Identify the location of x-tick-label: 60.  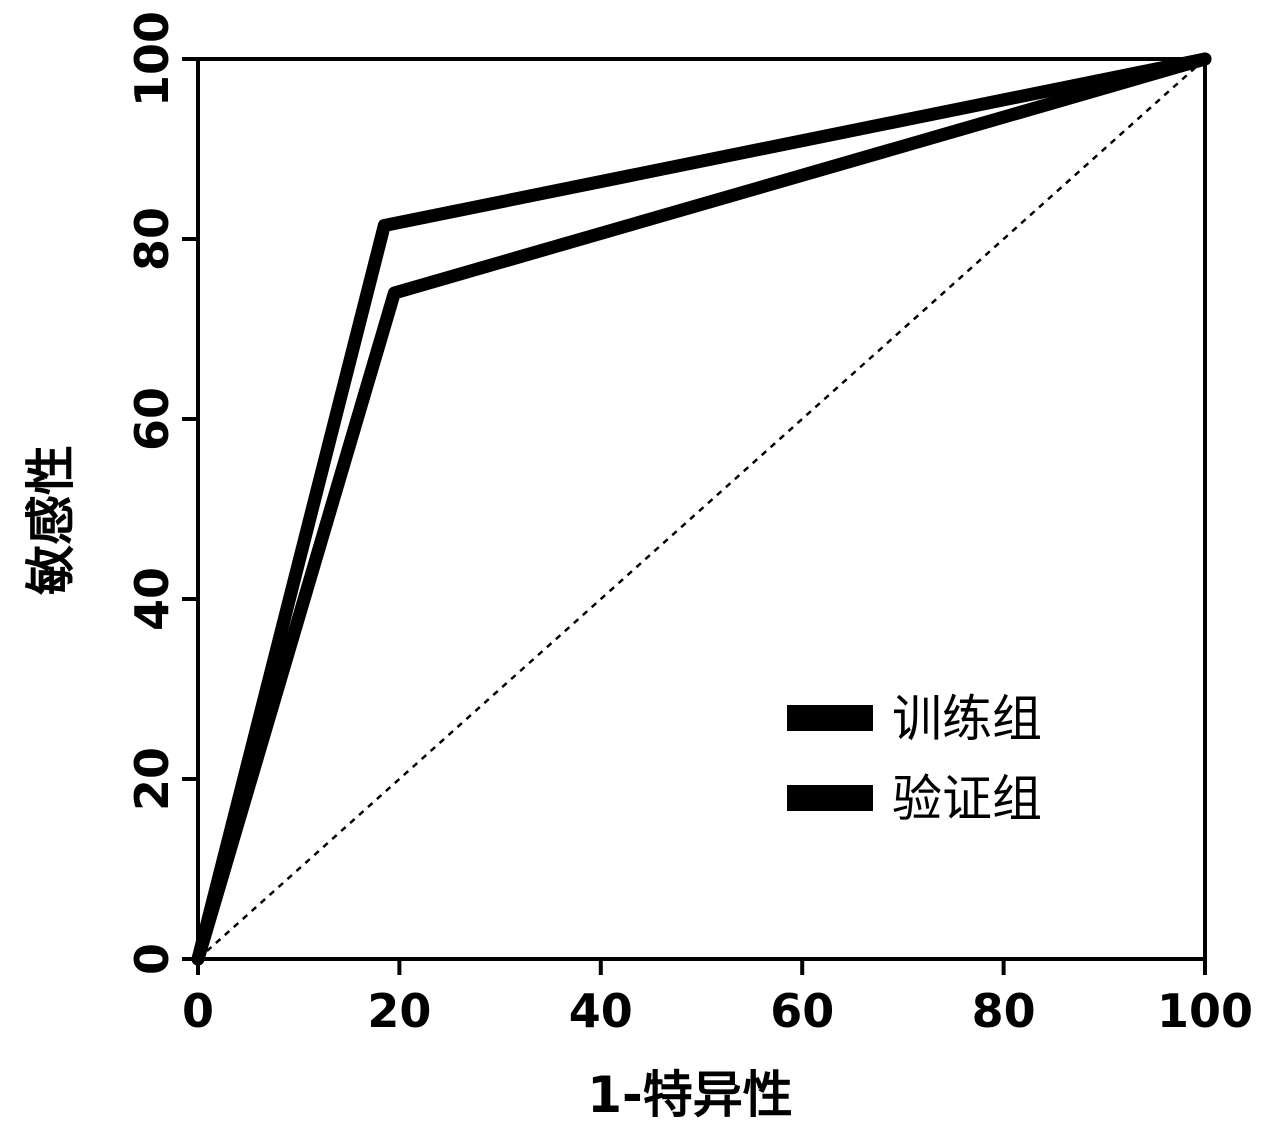
(802, 1011).